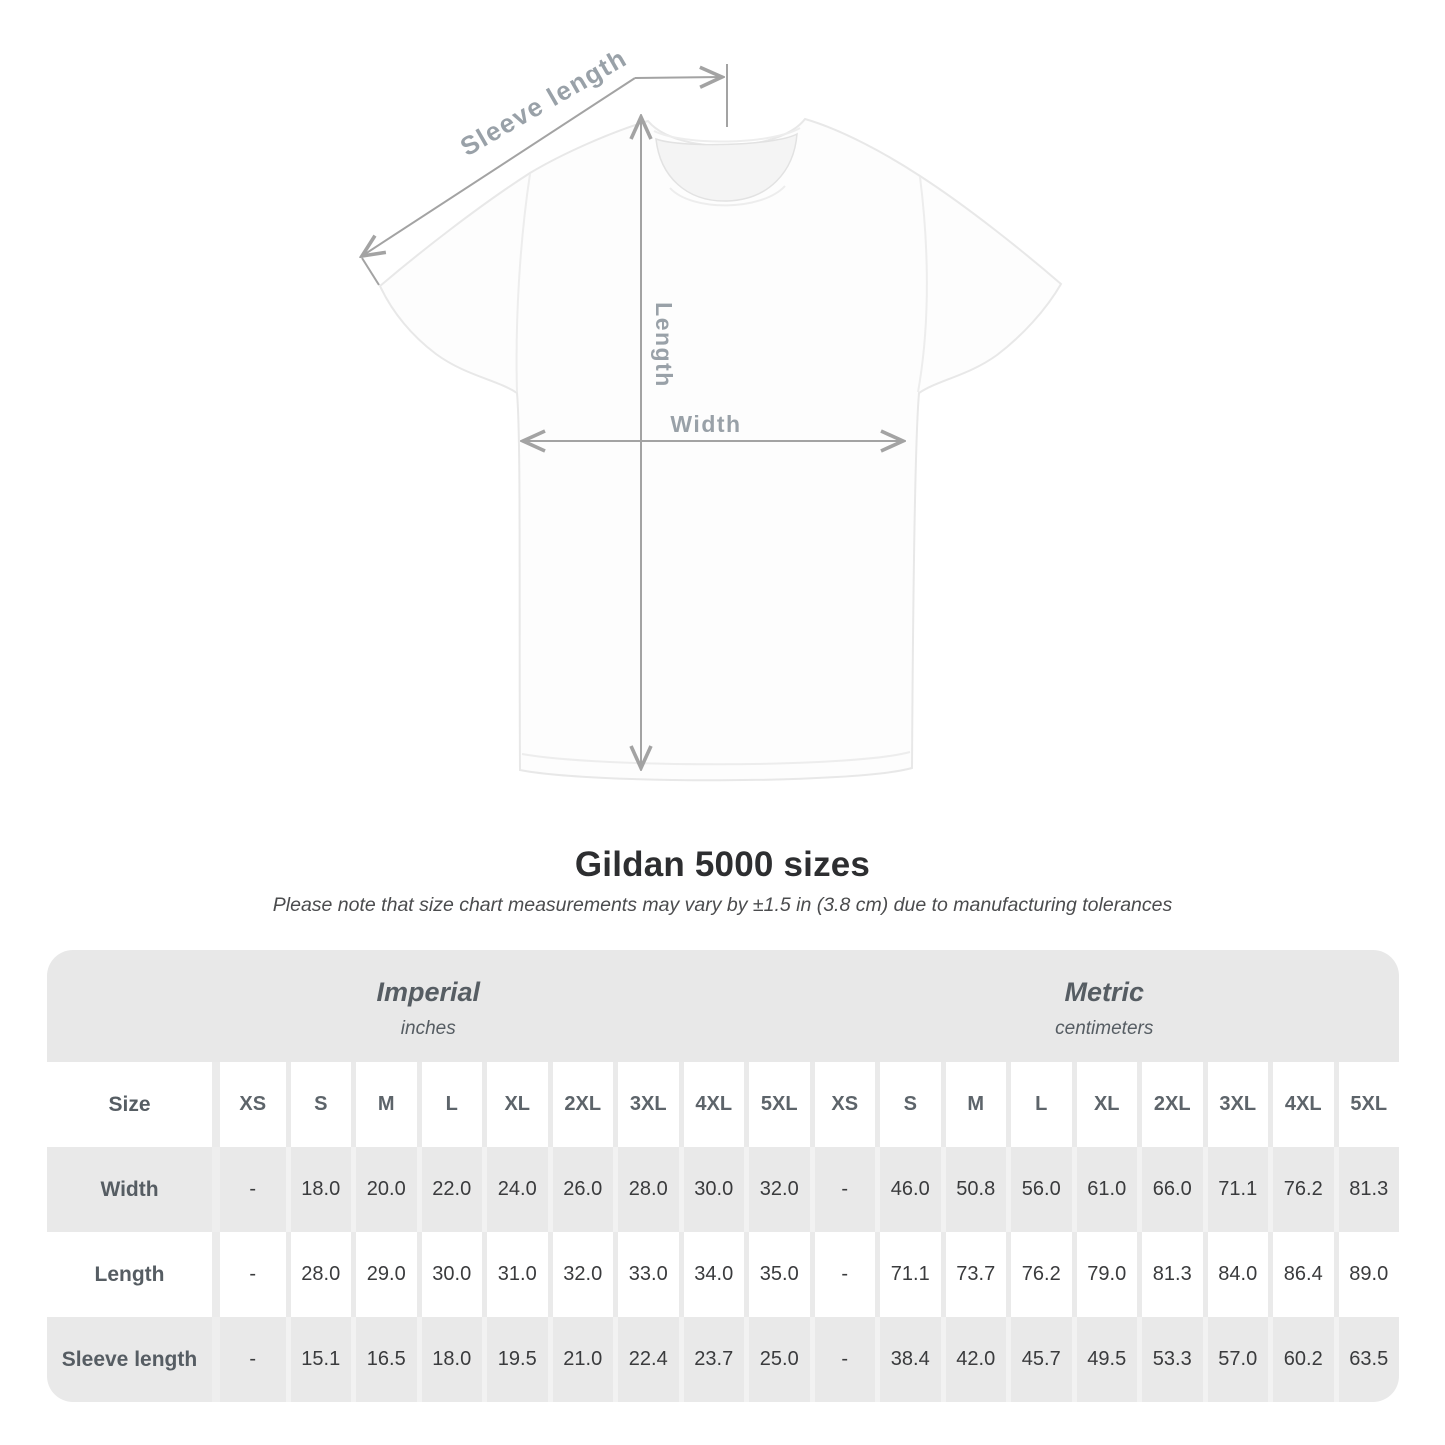 This screenshot has height=1445, width=1445. I want to click on table-cell: 33.0, so click(646, 1274).